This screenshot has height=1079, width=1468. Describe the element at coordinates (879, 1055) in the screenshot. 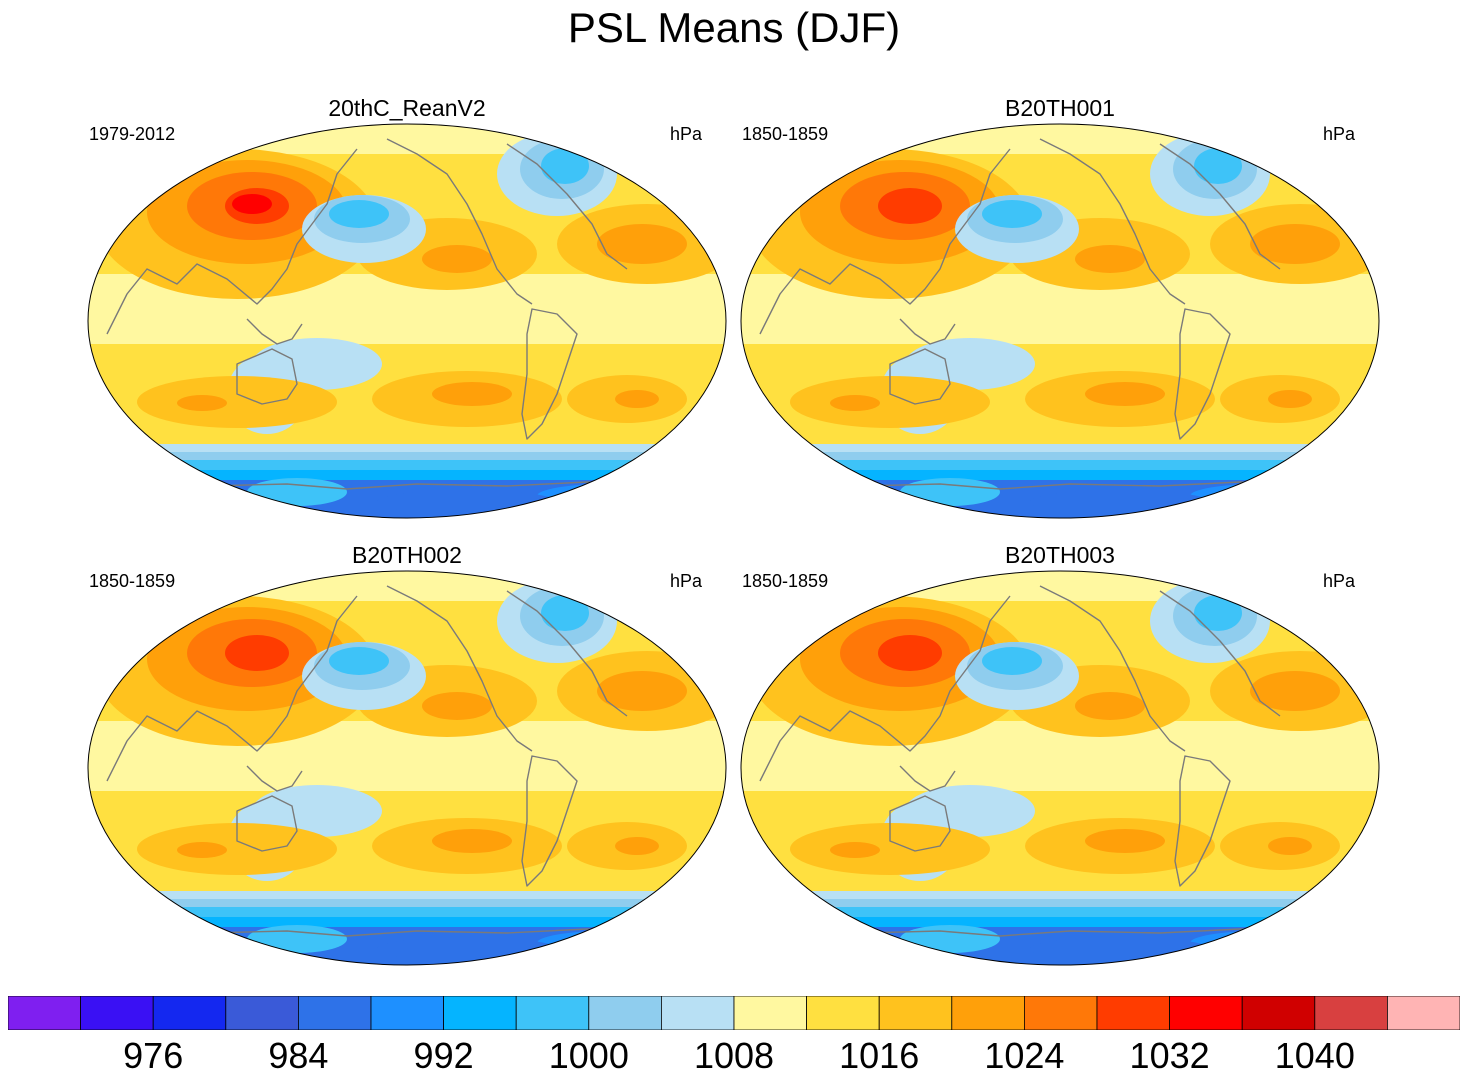

I see `colorbar-tick-label: 1016` at that location.